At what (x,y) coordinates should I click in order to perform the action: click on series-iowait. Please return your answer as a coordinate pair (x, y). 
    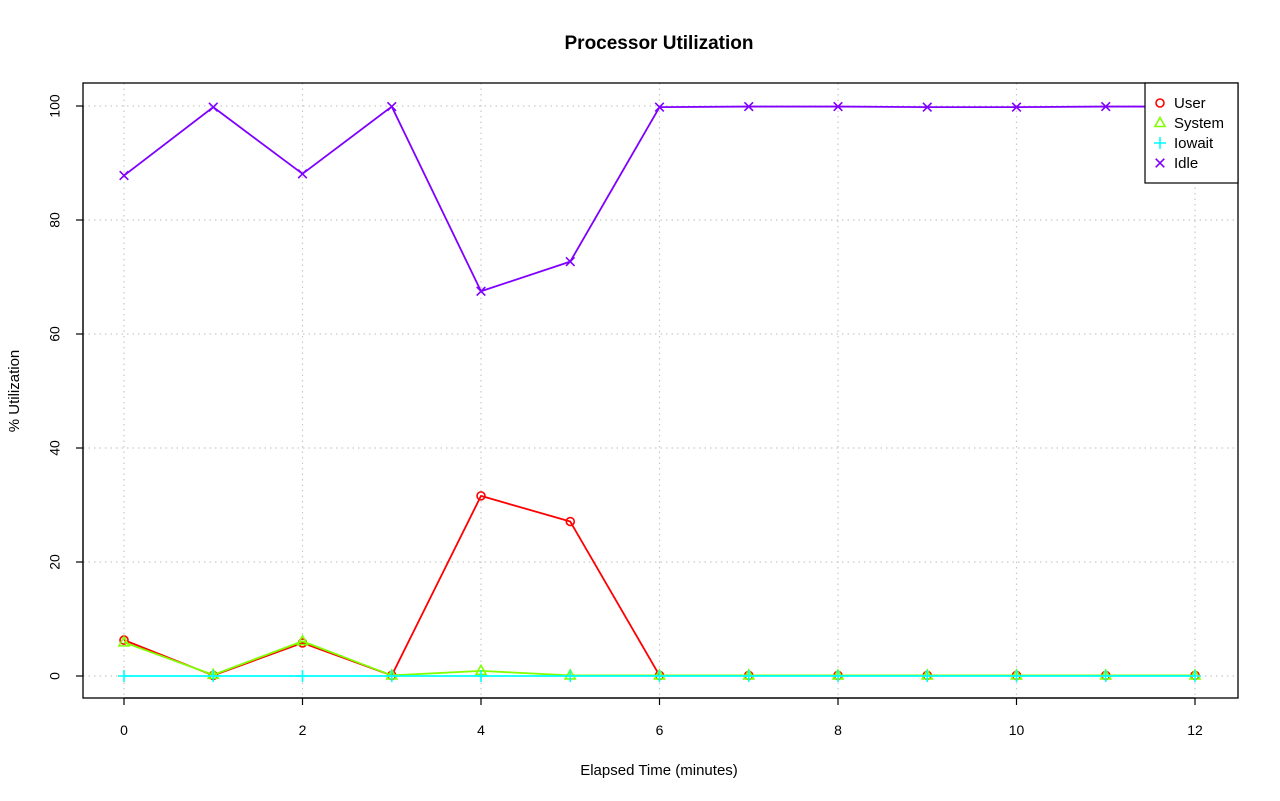
    Looking at the image, I should click on (659, 676).